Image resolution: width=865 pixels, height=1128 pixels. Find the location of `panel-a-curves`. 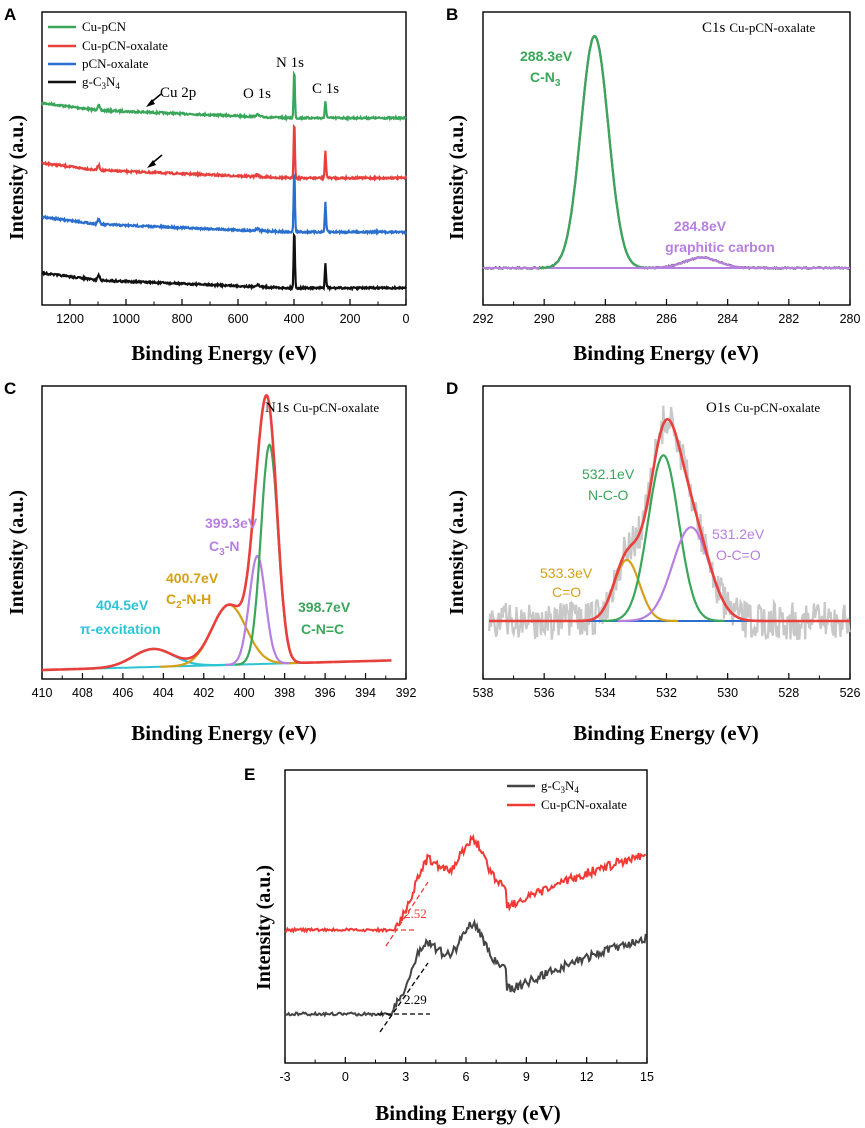

panel-a-curves is located at coordinates (224, 181).